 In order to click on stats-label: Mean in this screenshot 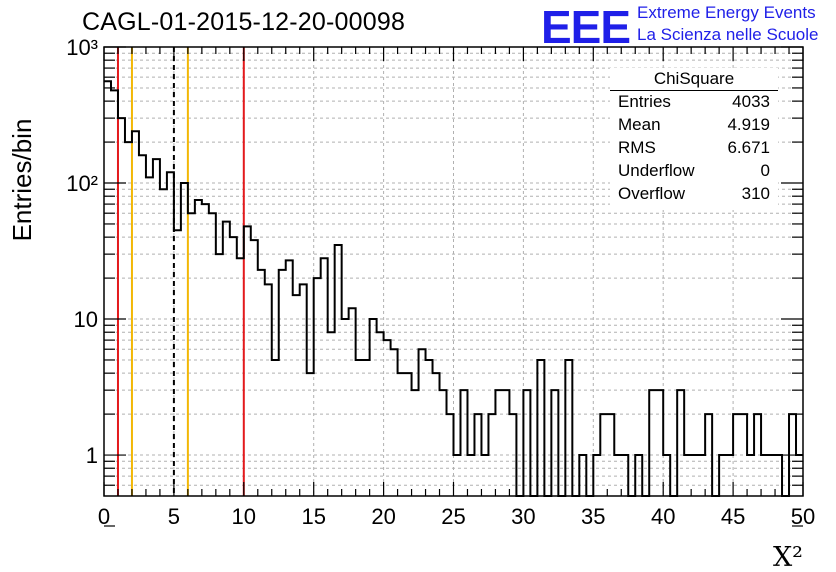, I will do `click(639, 124)`.